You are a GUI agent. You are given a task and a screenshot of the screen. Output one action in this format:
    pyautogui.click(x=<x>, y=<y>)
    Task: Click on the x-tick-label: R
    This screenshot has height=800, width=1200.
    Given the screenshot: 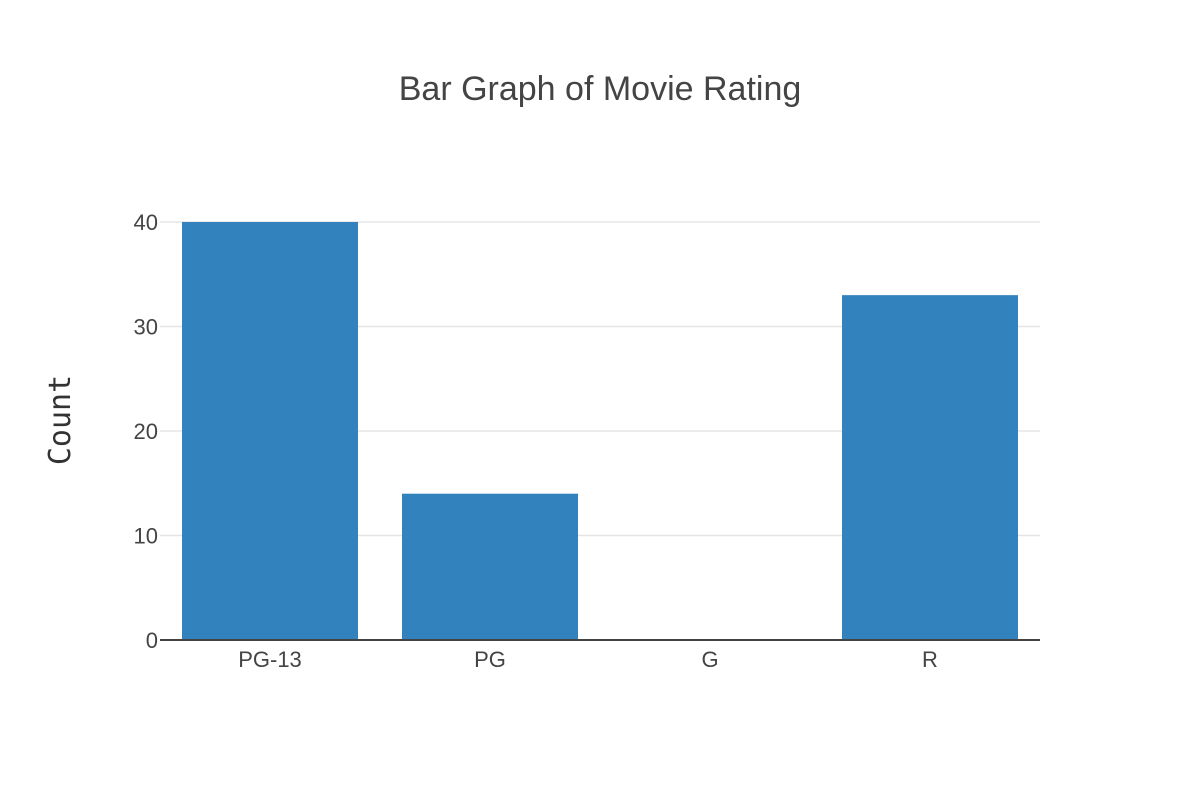 What is the action you would take?
    pyautogui.click(x=930, y=659)
    